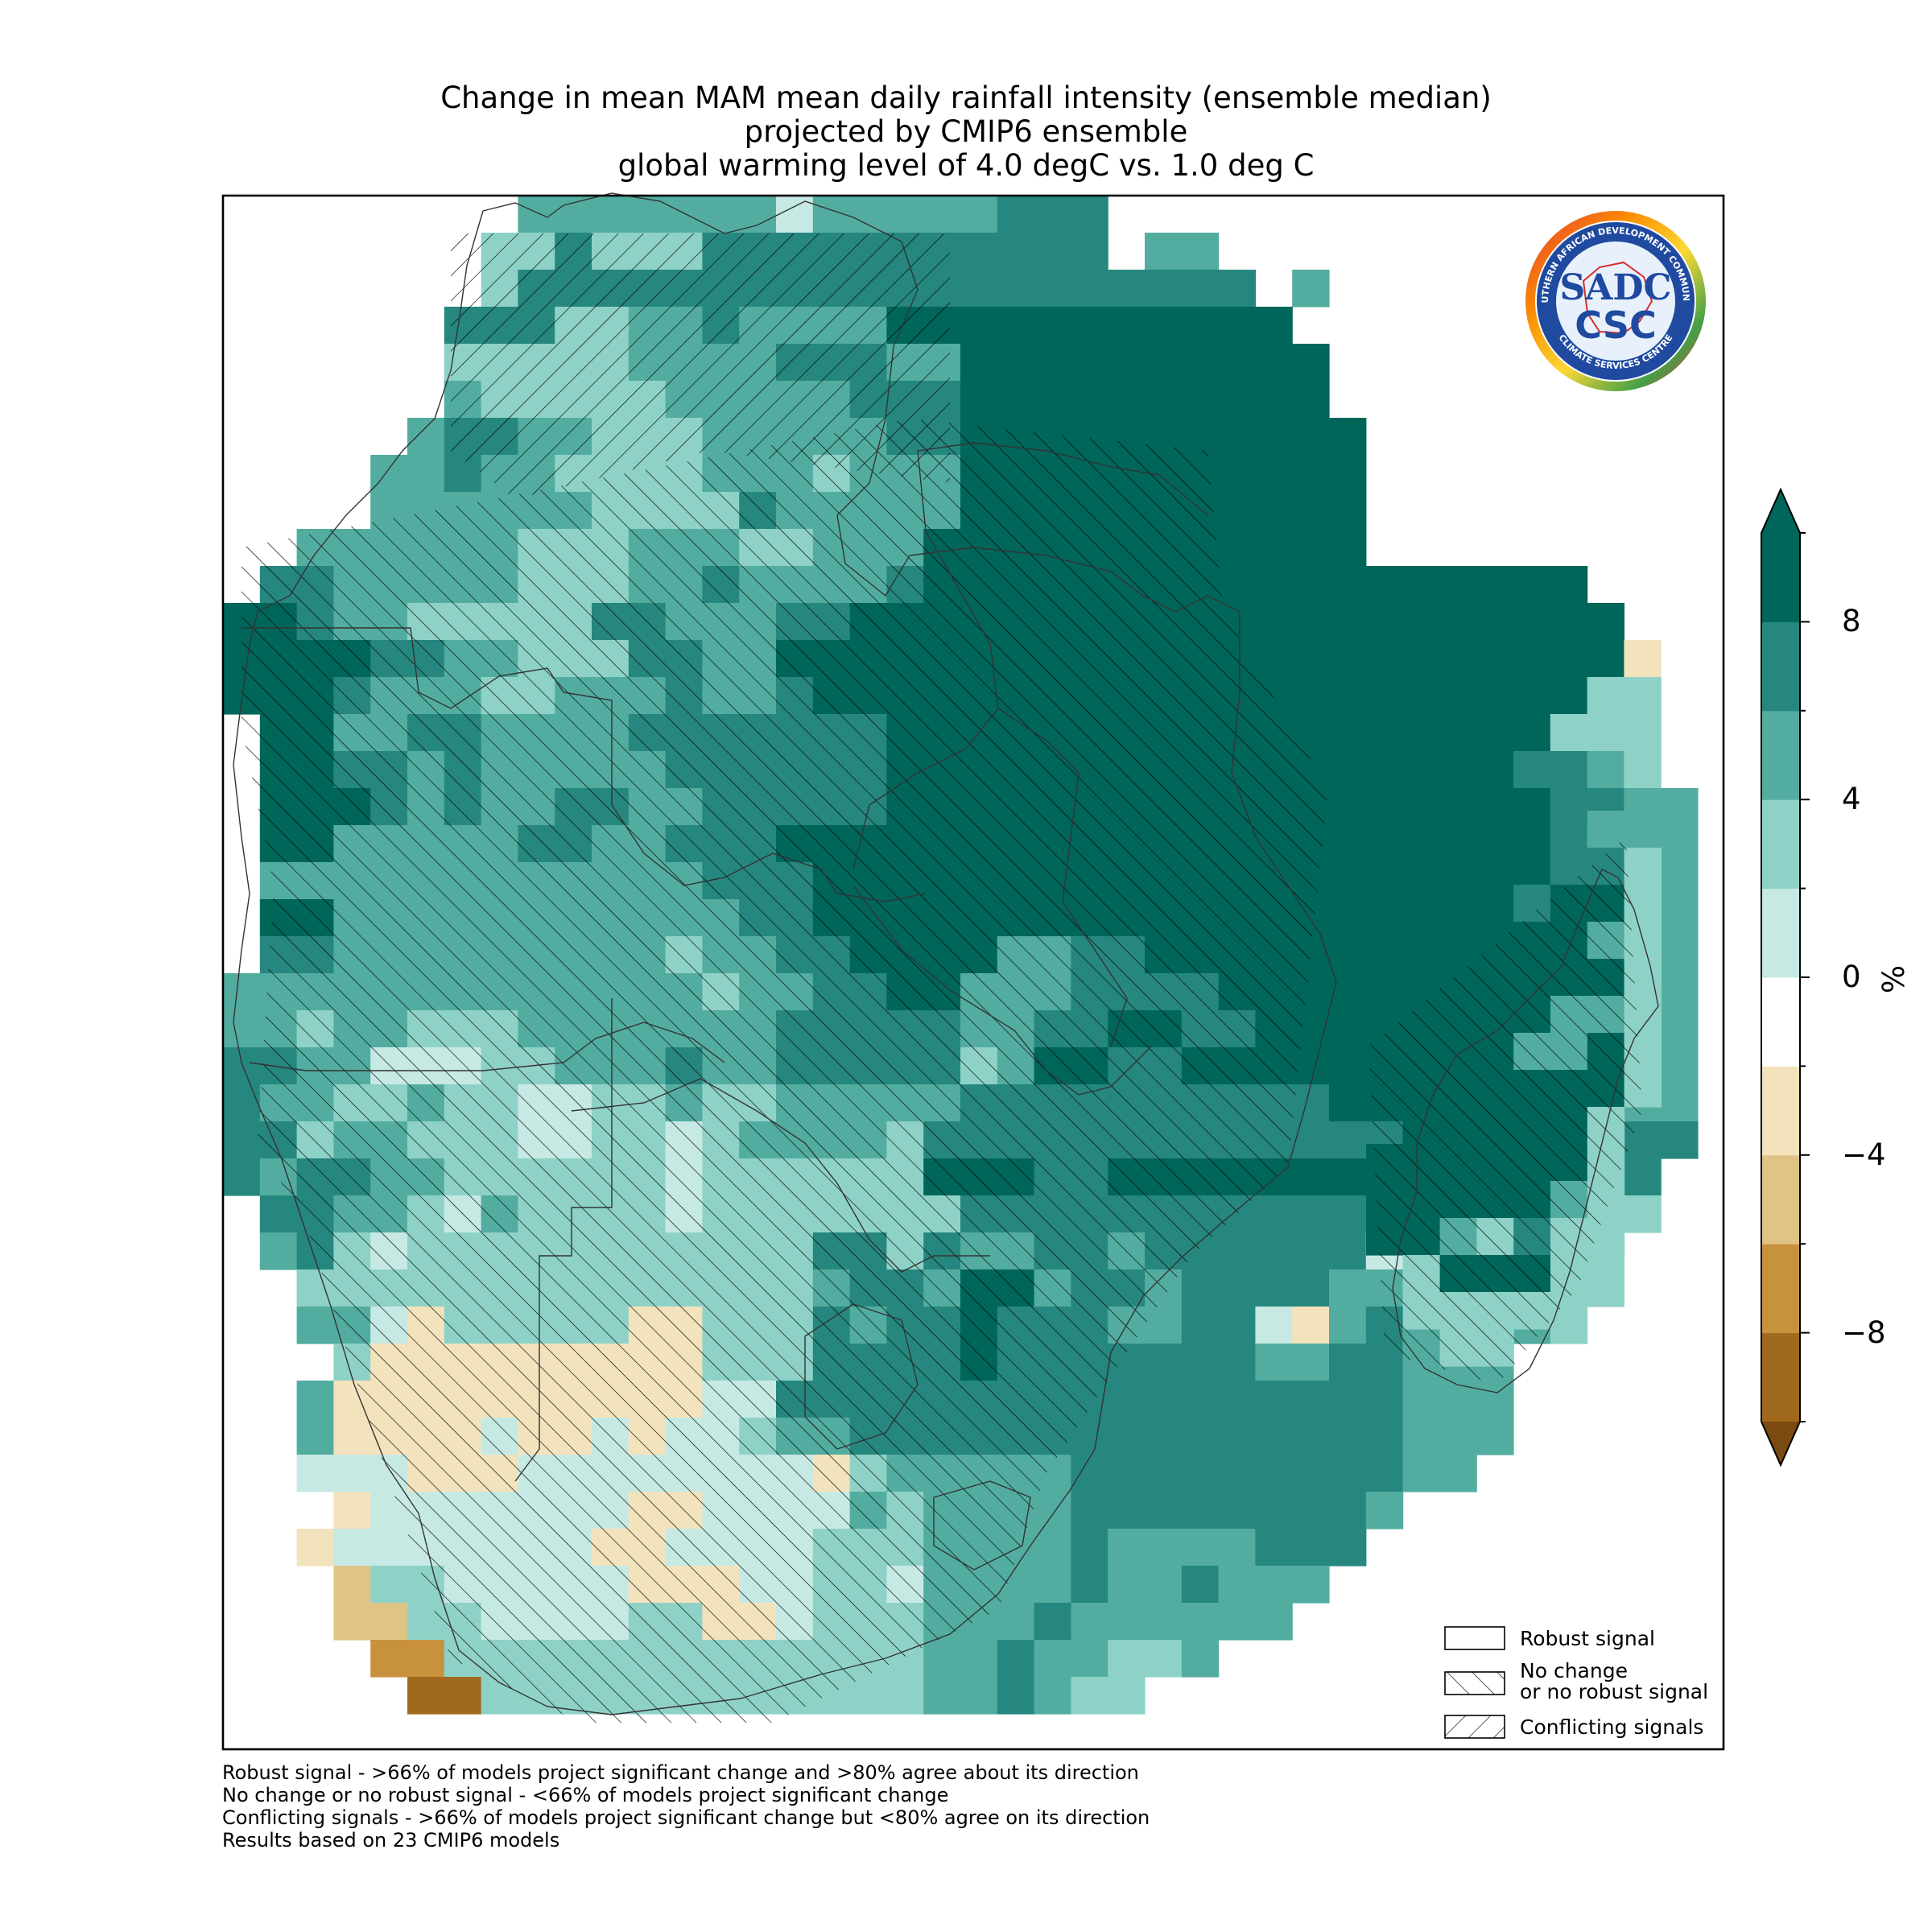  I want to click on colorbar-unit-label: %, so click(1894, 979).